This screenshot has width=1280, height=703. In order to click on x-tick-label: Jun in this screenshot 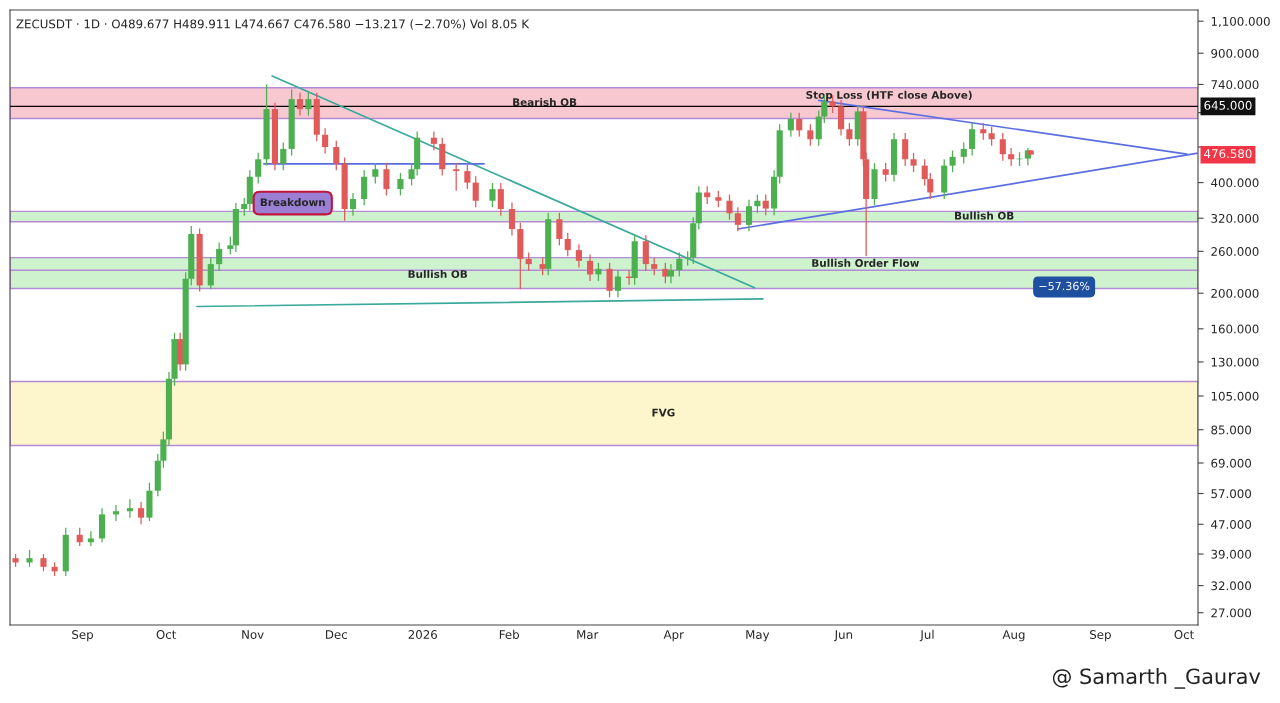, I will do `click(843, 636)`.